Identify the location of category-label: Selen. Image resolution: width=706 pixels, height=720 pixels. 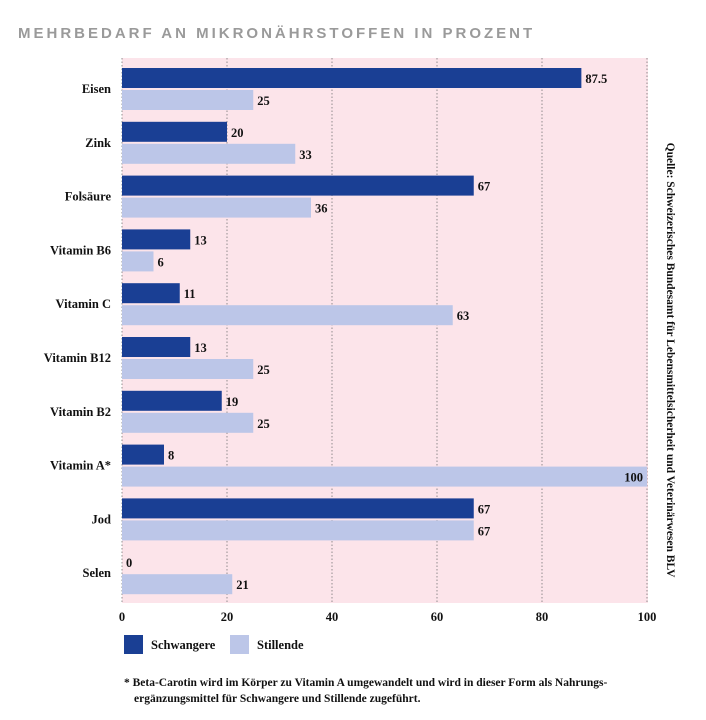
(97, 573).